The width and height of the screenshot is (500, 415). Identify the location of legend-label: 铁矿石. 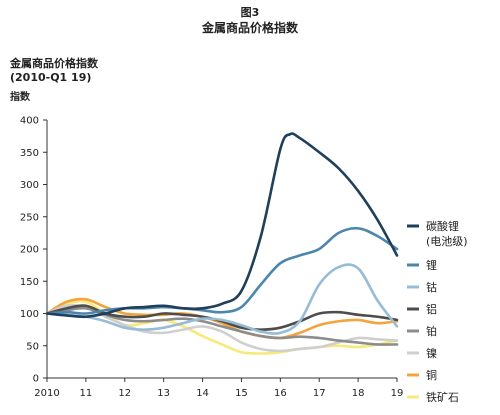
(442, 397).